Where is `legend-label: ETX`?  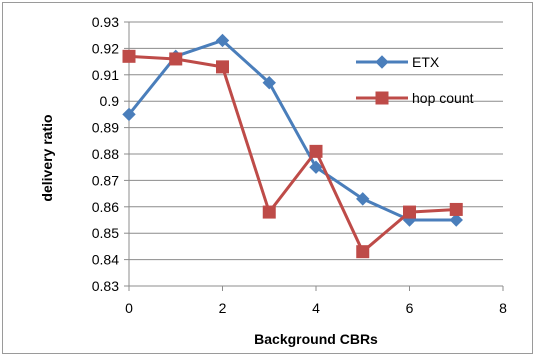 legend-label: ETX is located at coordinates (426, 62).